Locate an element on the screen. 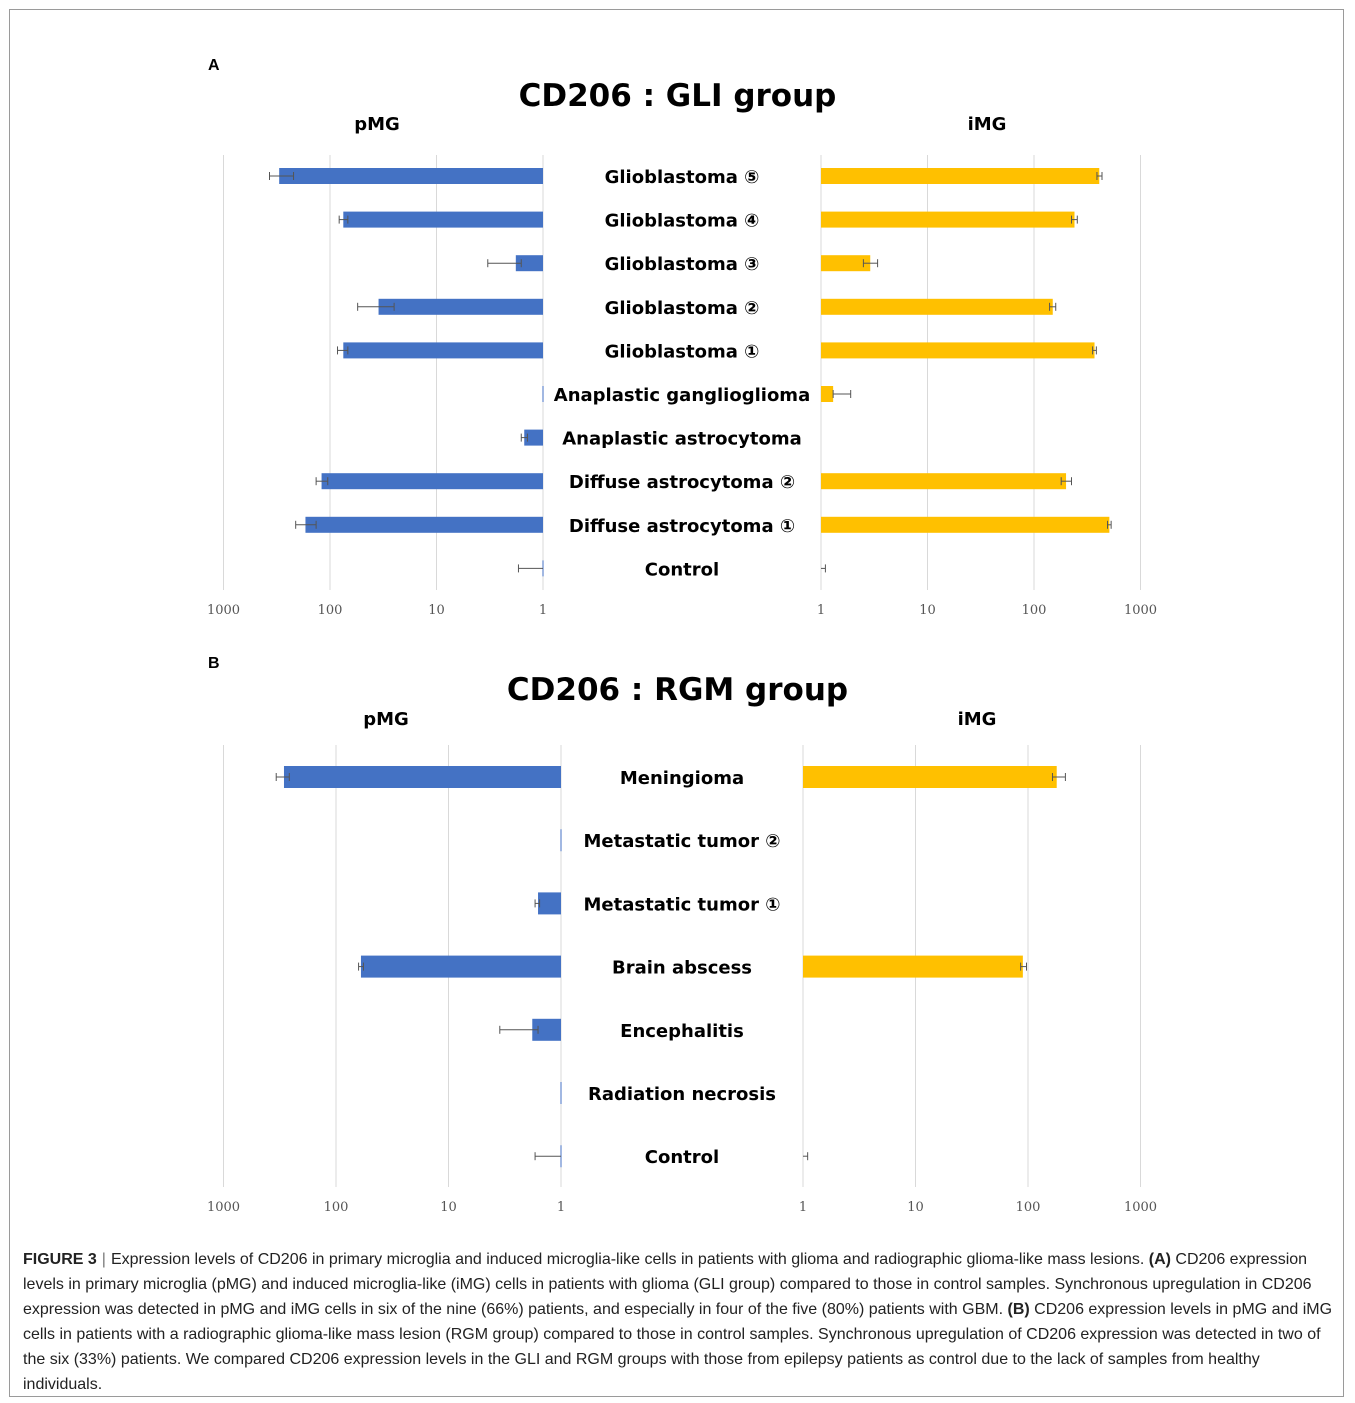  category-label: Glioblastoma ① is located at coordinates (682, 351).